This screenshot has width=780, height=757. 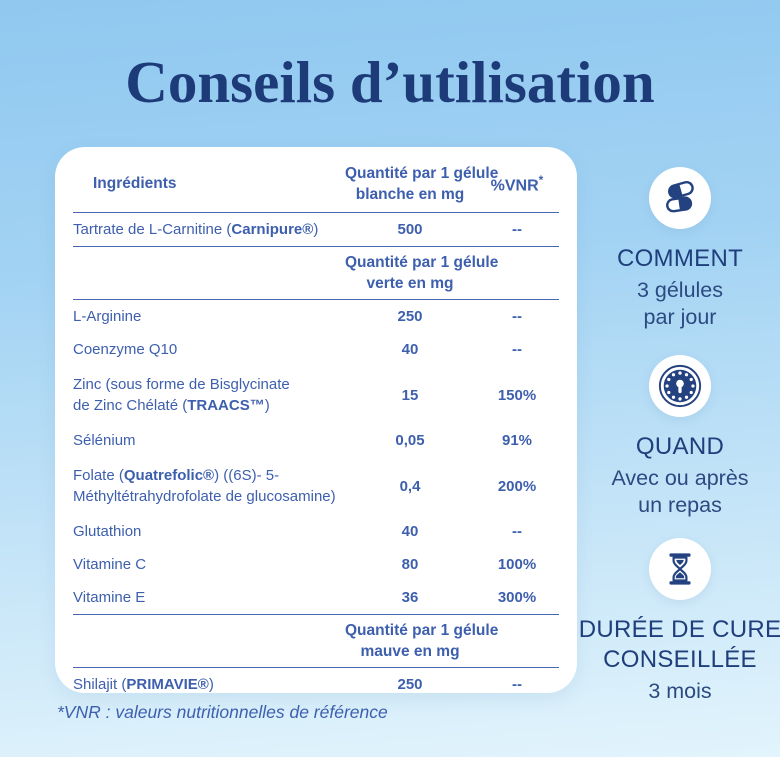 I want to click on ingredient-name: Vitamine C, so click(x=110, y=564).